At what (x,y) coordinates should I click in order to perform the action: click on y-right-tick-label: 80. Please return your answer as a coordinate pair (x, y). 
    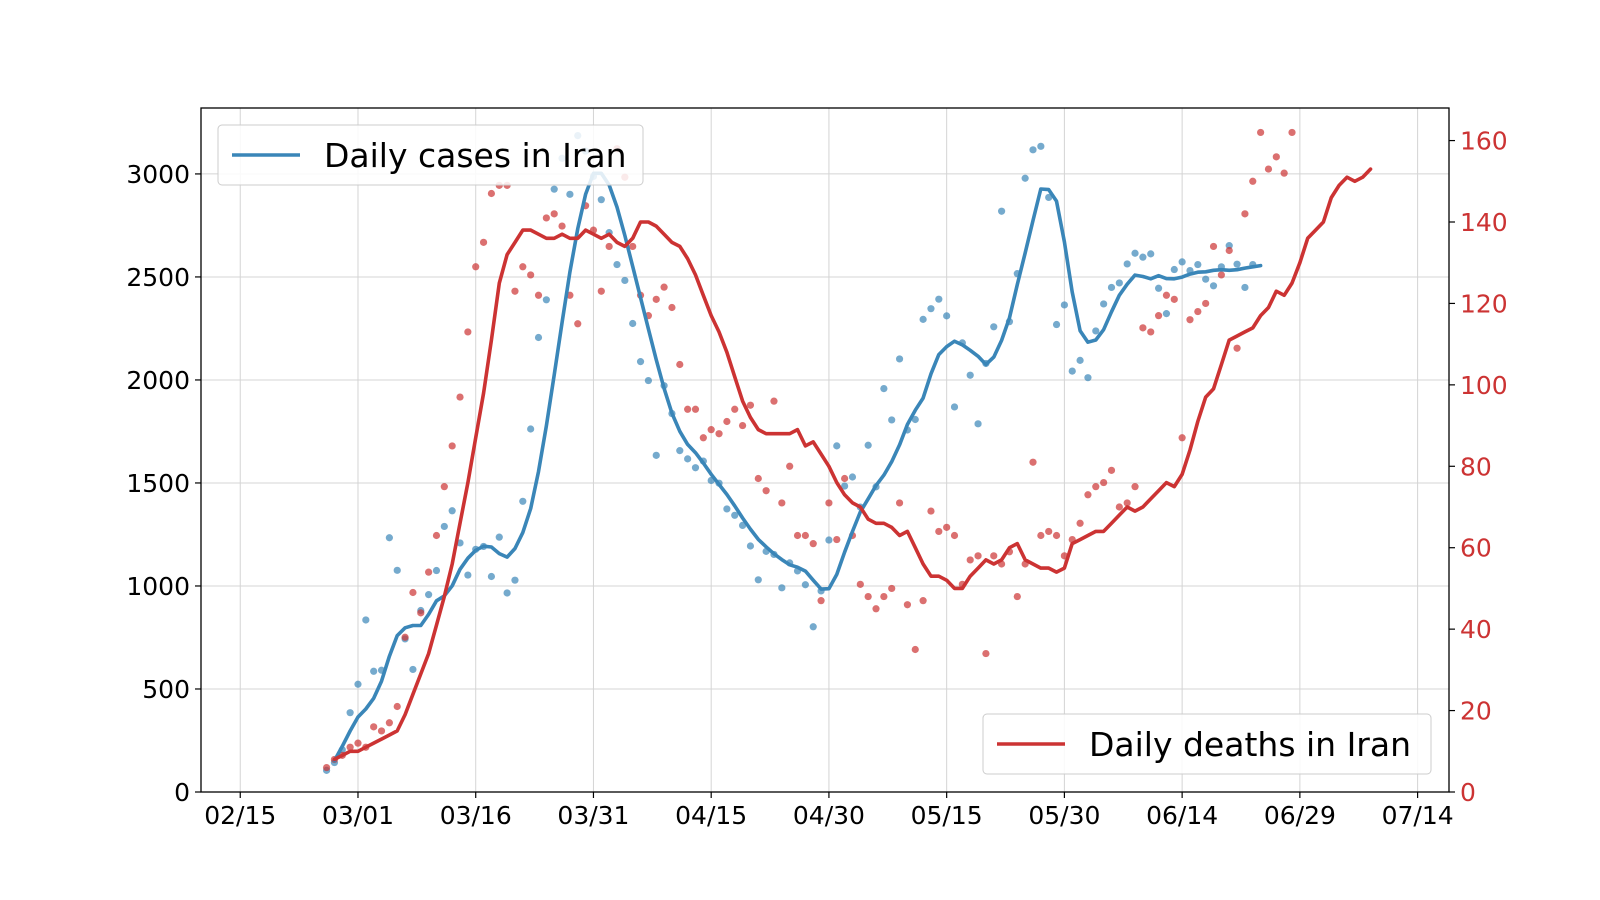
    Looking at the image, I should click on (1476, 466).